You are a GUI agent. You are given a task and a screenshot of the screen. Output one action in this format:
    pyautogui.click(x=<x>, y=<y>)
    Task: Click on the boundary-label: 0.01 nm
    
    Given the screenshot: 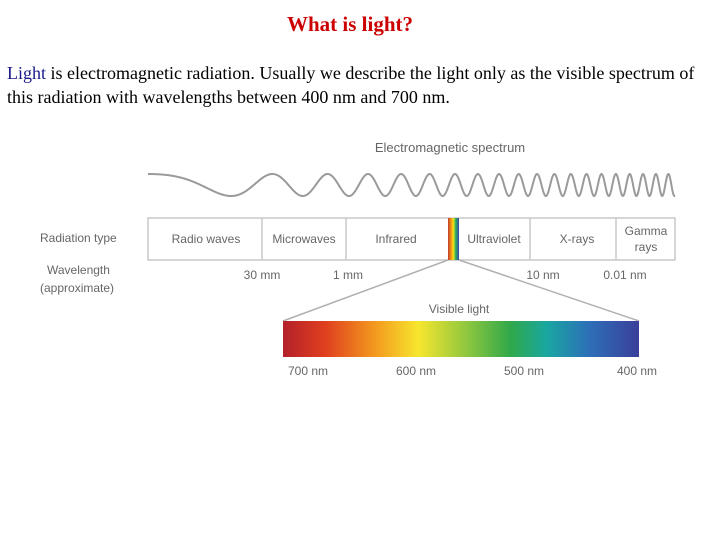 What is the action you would take?
    pyautogui.click(x=624, y=275)
    